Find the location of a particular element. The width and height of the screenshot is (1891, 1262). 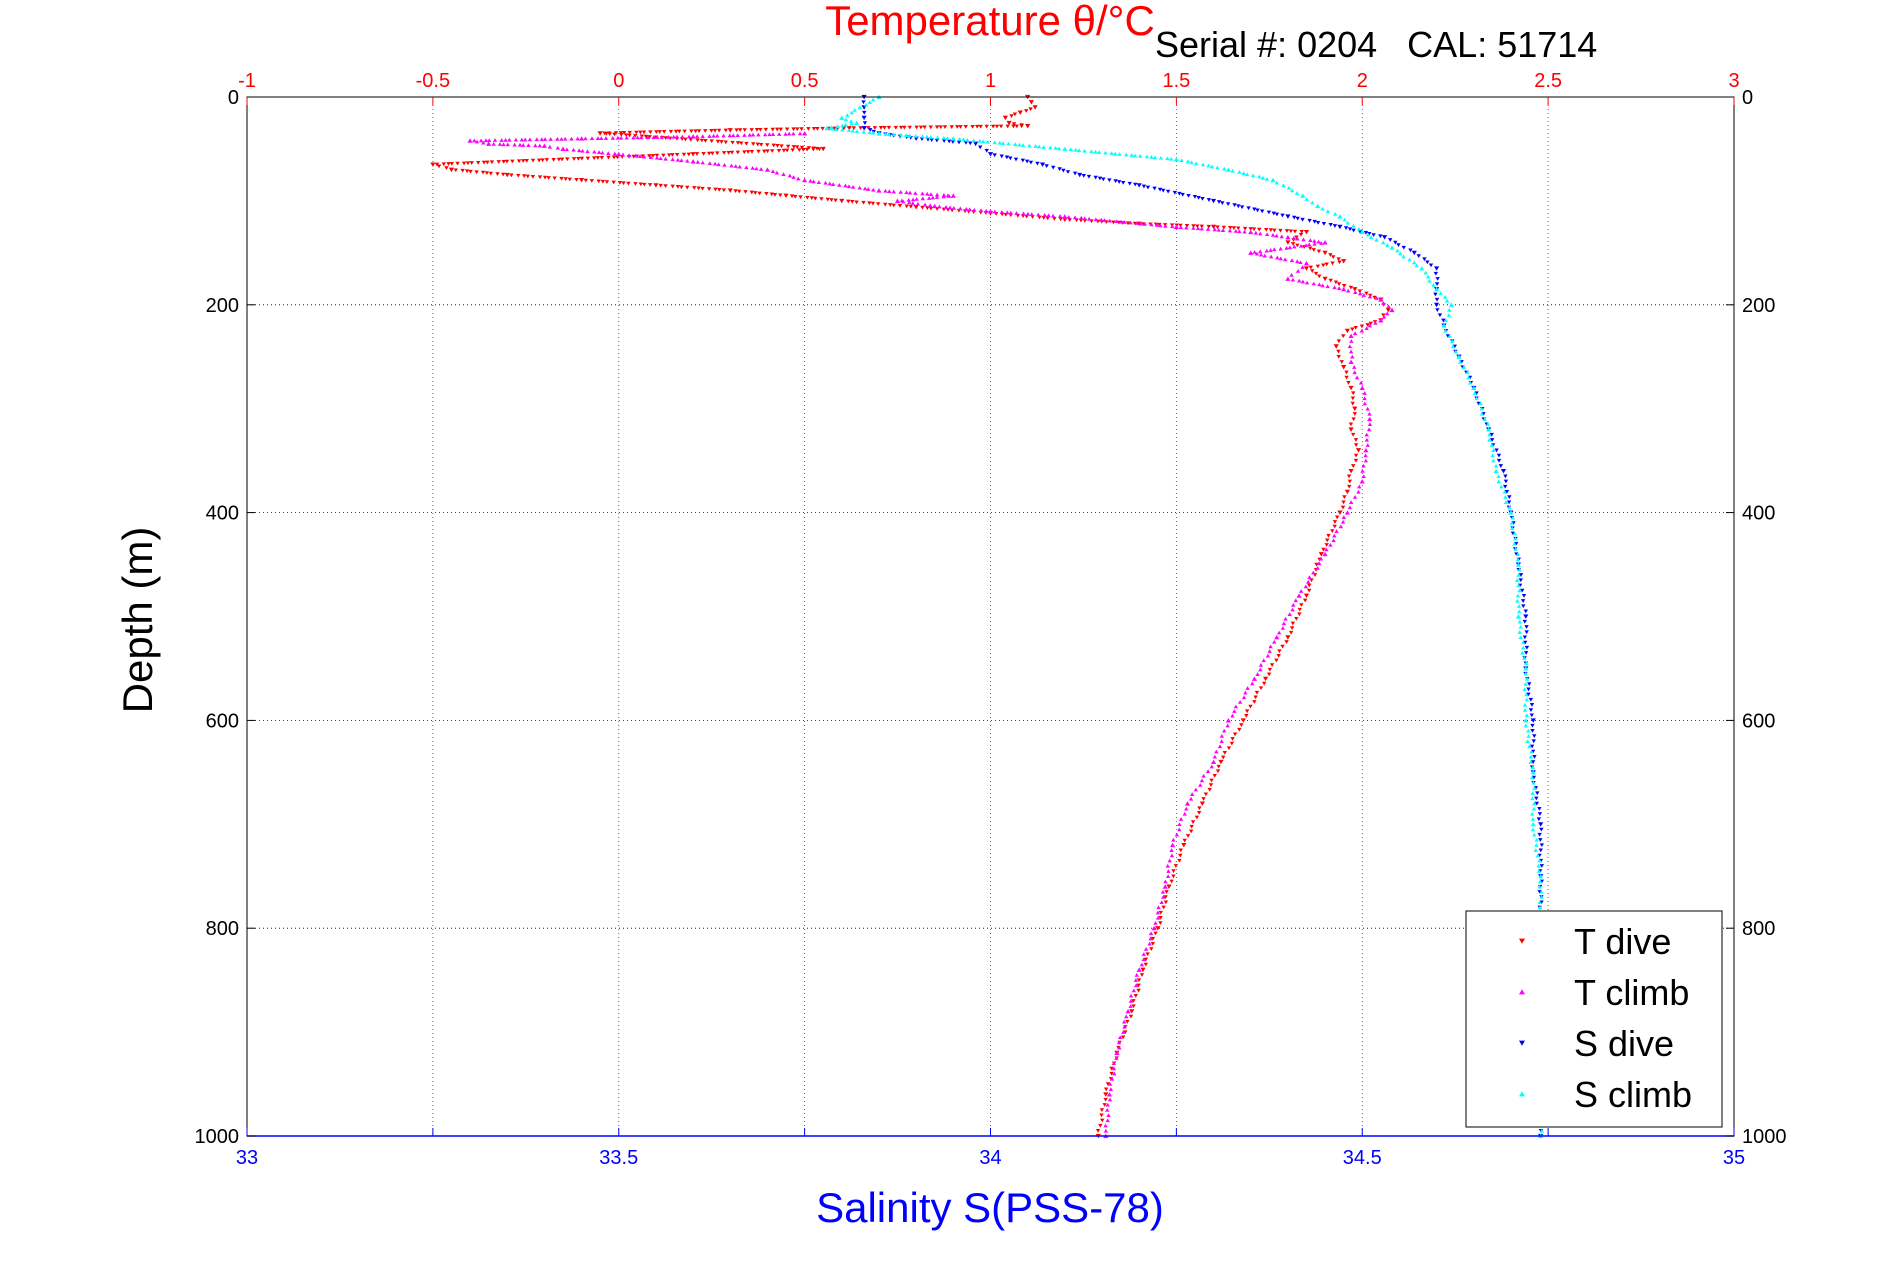

legend: T dive T climb S dive S climb is located at coordinates (1594, 1019).